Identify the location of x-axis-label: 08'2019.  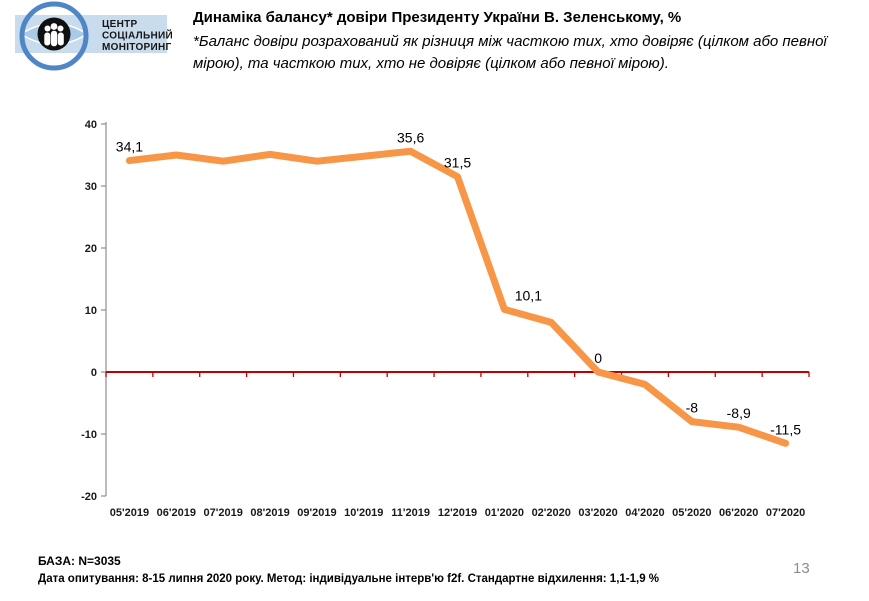
(269, 513).